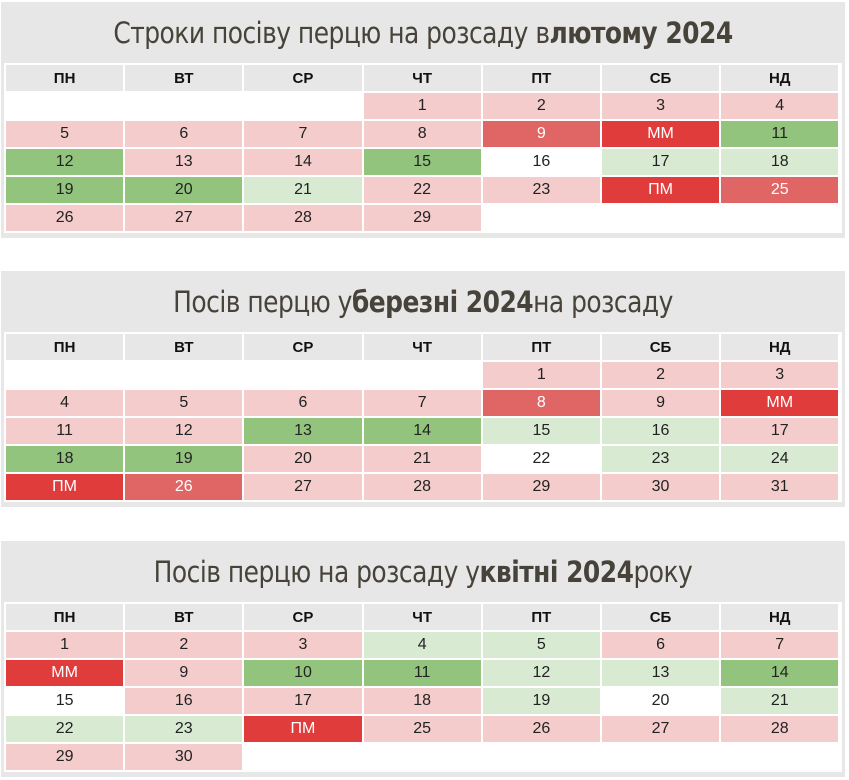 This screenshot has width=849, height=780. Describe the element at coordinates (780, 431) in the screenshot. I see `day-cell: 17` at that location.